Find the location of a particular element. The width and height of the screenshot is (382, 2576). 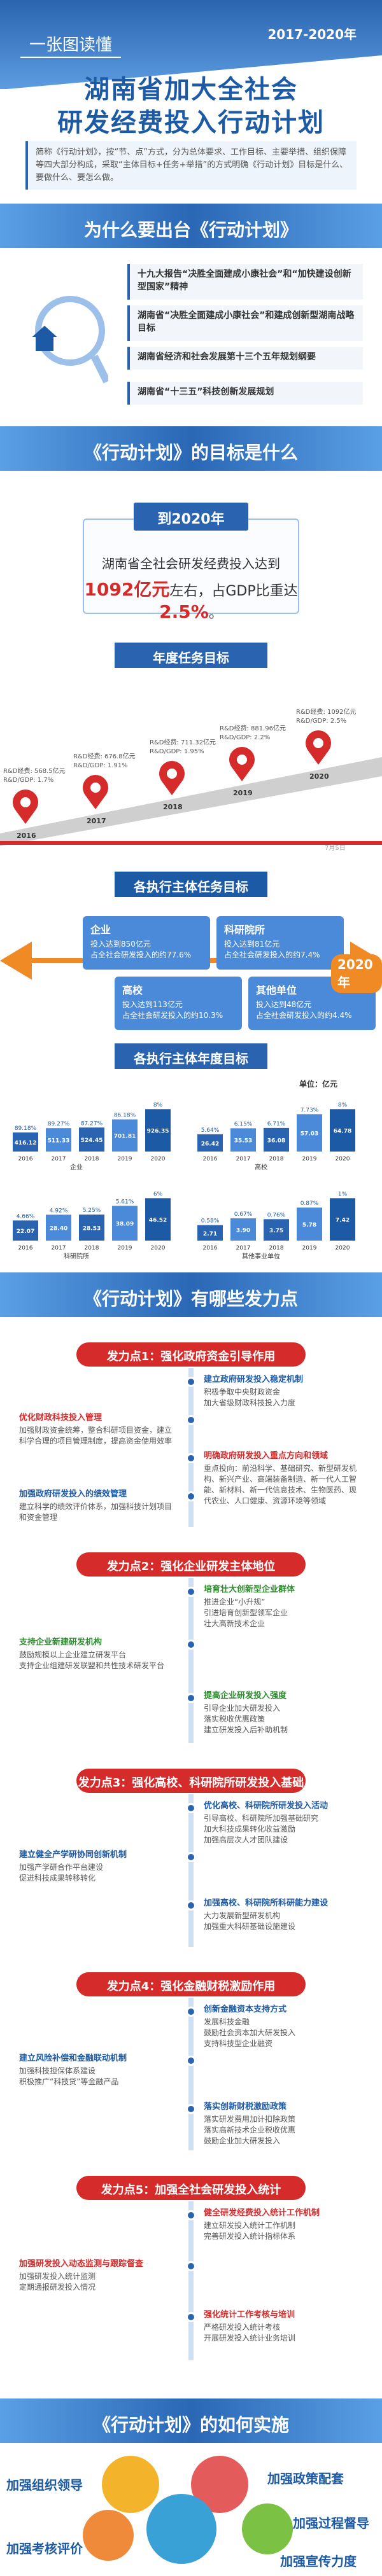

measure-item-heading: 明确政府研发投入重点方向和领域 is located at coordinates (266, 1456).